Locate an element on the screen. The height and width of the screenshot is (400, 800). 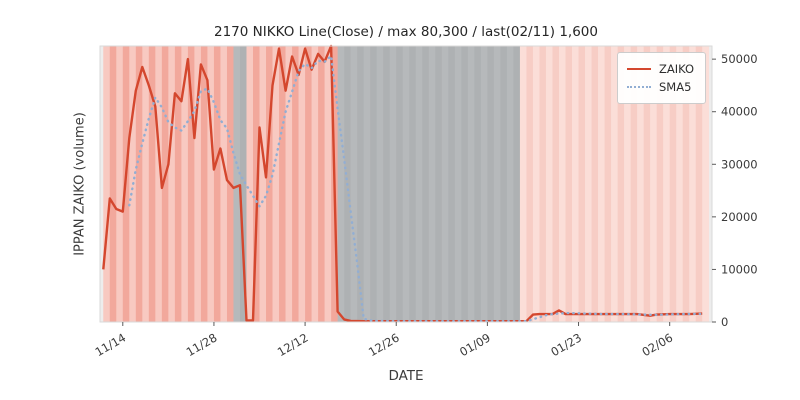
x-tick-label: 12/12 is located at coordinates (293, 344).